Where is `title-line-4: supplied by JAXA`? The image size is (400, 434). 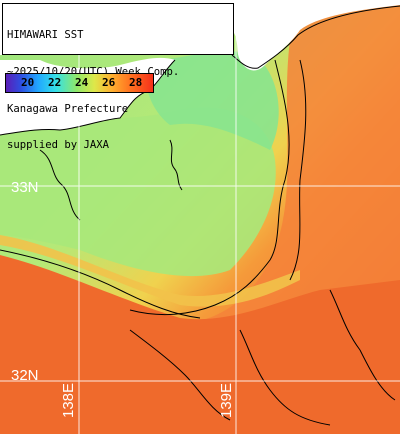
title-line-4: supplied by JAXA is located at coordinates (58, 145).